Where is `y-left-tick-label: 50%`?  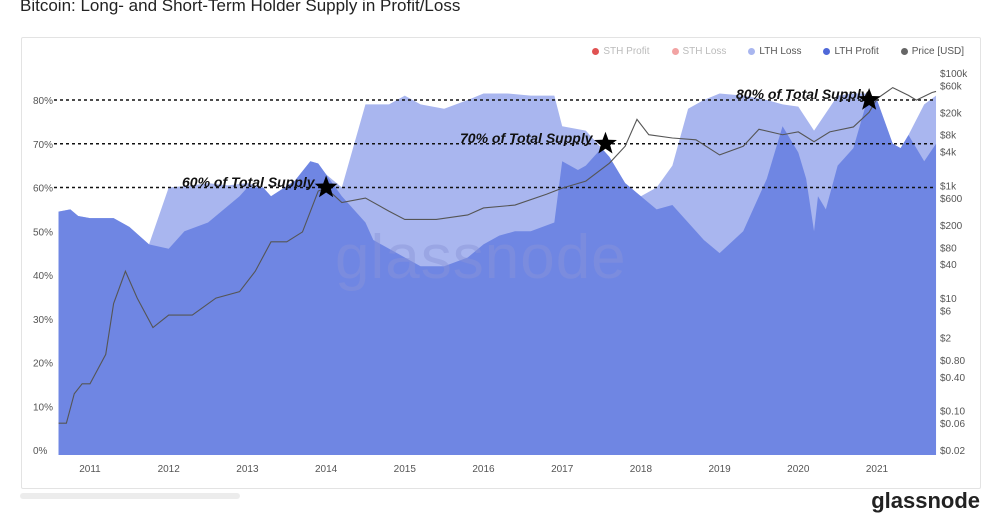 y-left-tick-label: 50% is located at coordinates (43, 232).